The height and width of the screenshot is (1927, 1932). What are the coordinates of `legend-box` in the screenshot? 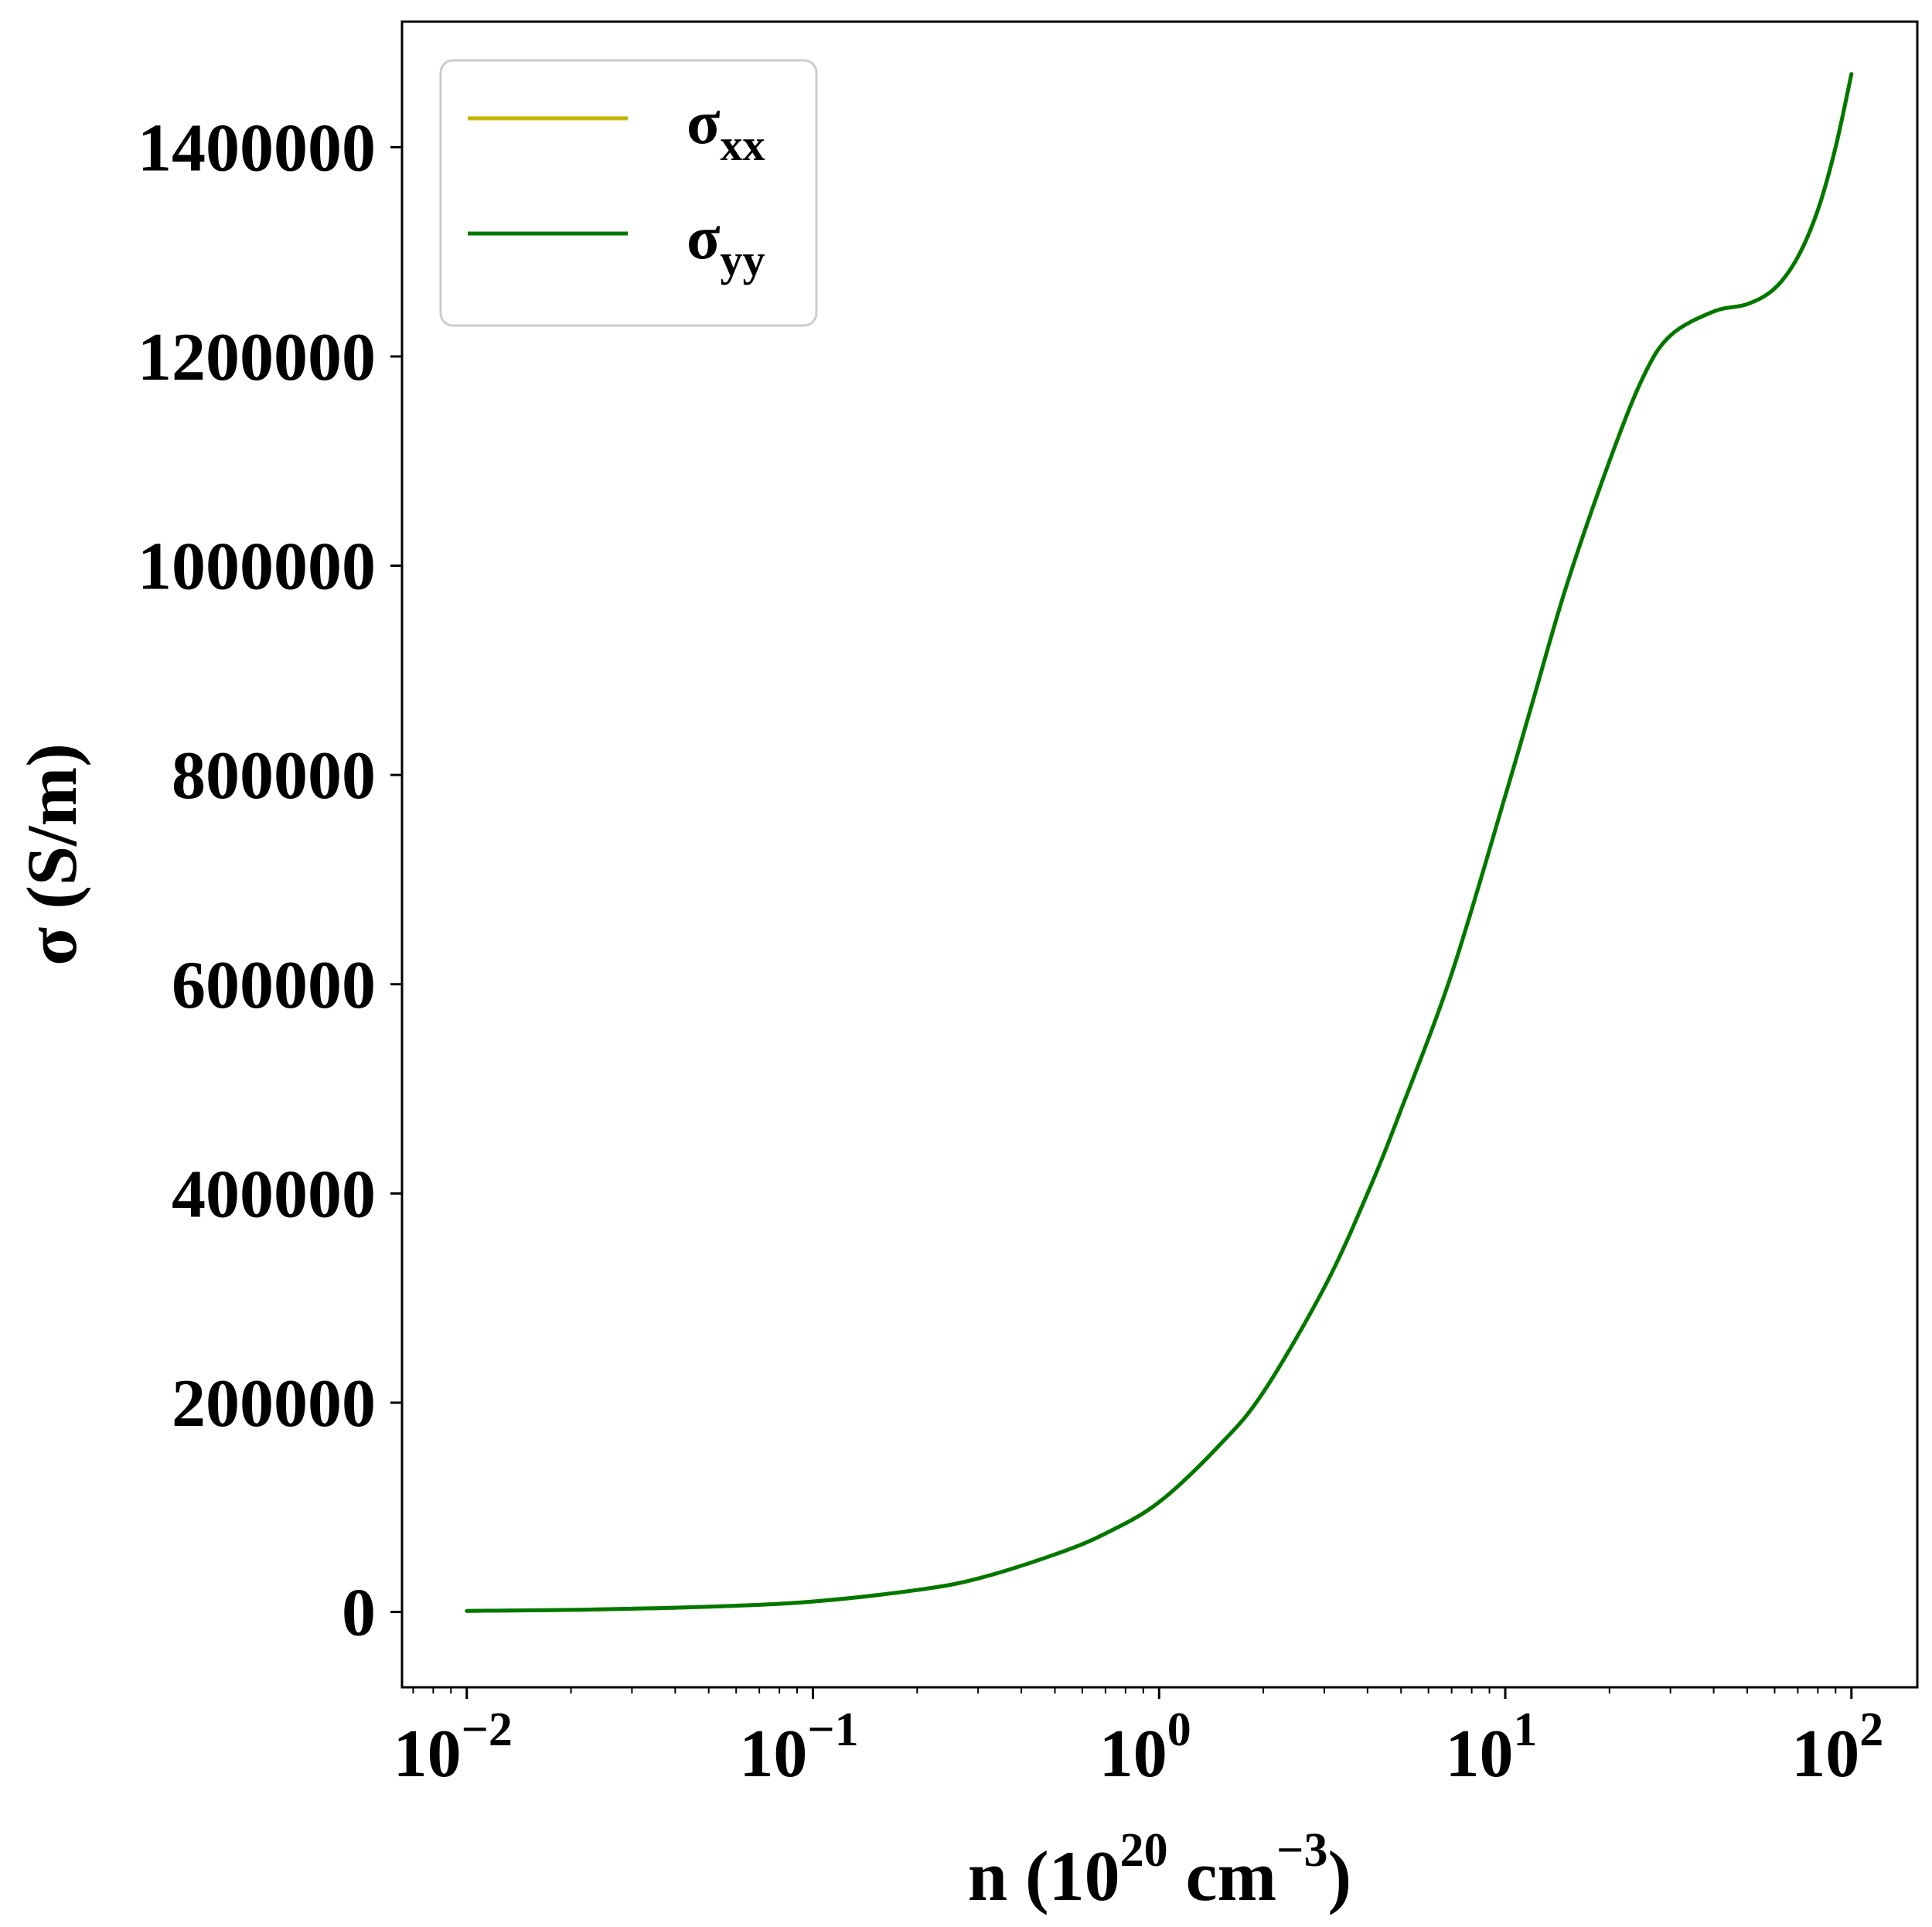 It's located at (628, 193).